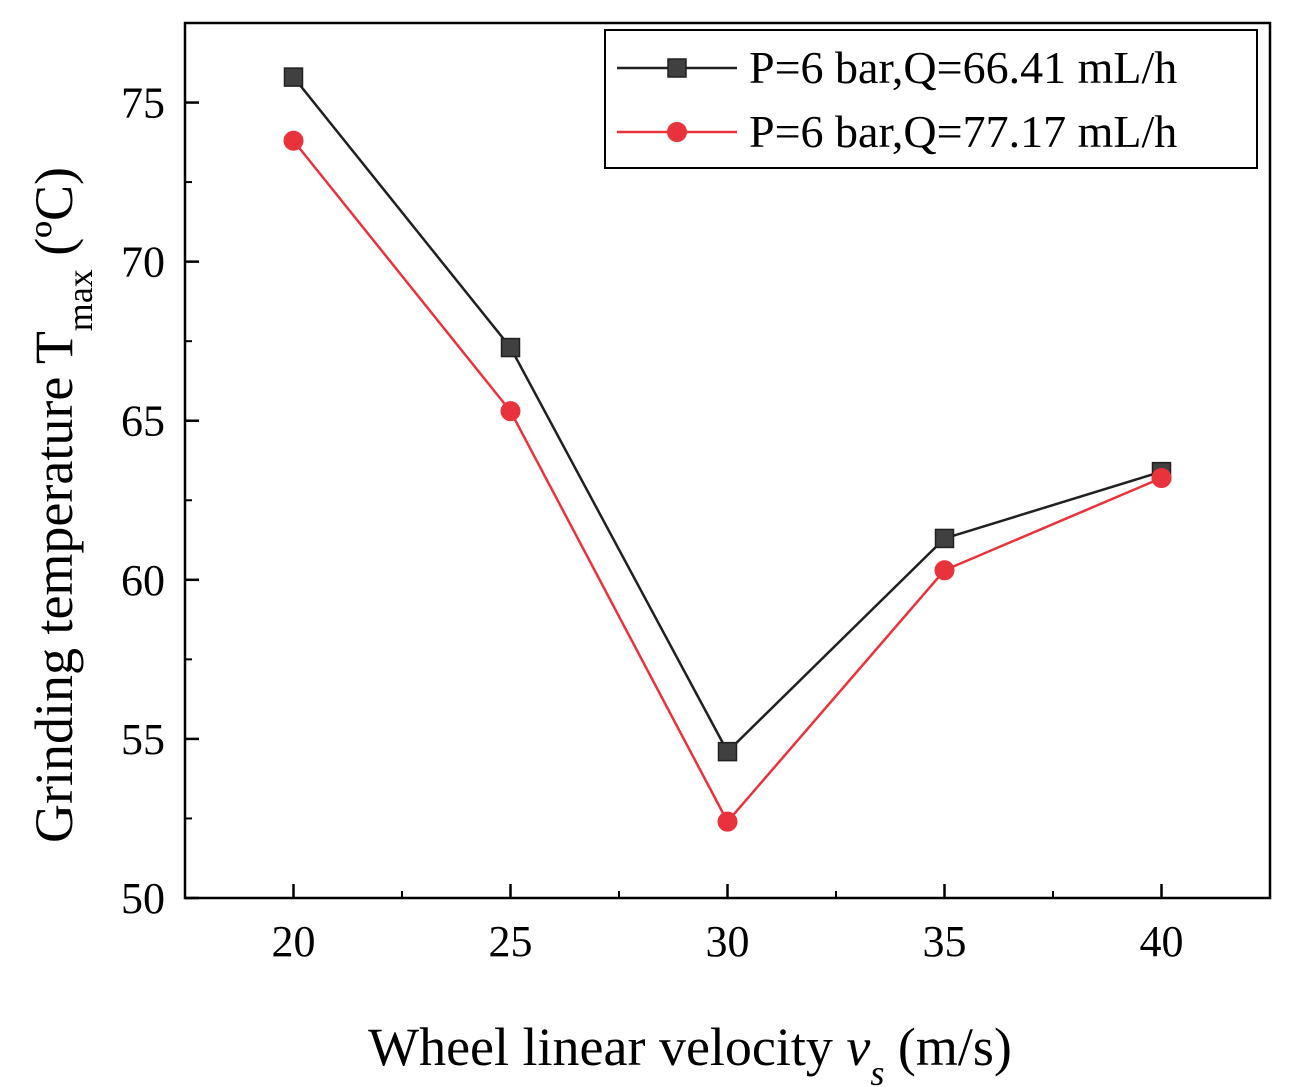 The height and width of the screenshot is (1087, 1292). What do you see at coordinates (945, 941) in the screenshot?
I see `x-tick-label: 35` at bounding box center [945, 941].